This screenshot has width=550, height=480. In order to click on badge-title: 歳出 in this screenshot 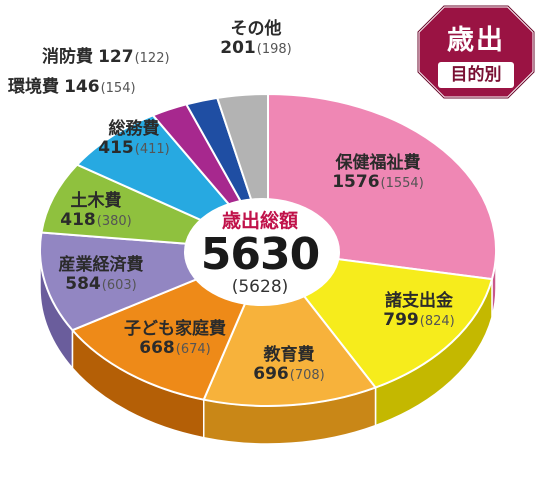, I will do `click(476, 40)`.